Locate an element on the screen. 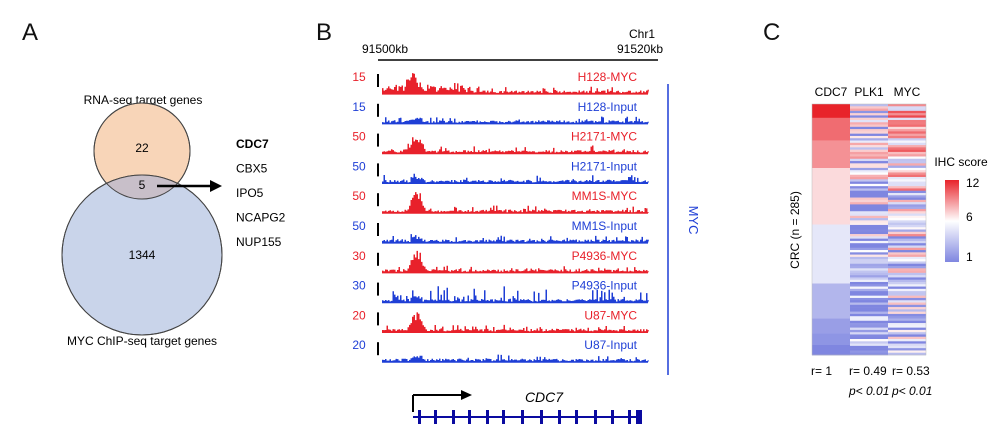 The image size is (1002, 433). venn-rna-only-count: 22 is located at coordinates (142, 148).